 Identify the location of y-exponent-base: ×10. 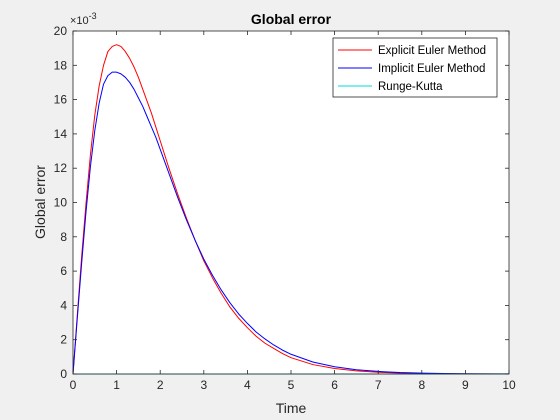
(79, 21).